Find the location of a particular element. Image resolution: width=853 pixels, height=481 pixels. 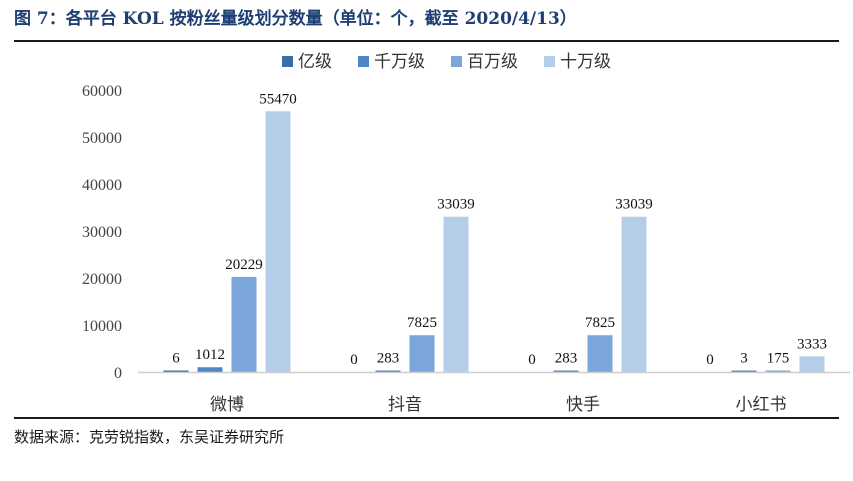

title-rule is located at coordinates (426, 41).